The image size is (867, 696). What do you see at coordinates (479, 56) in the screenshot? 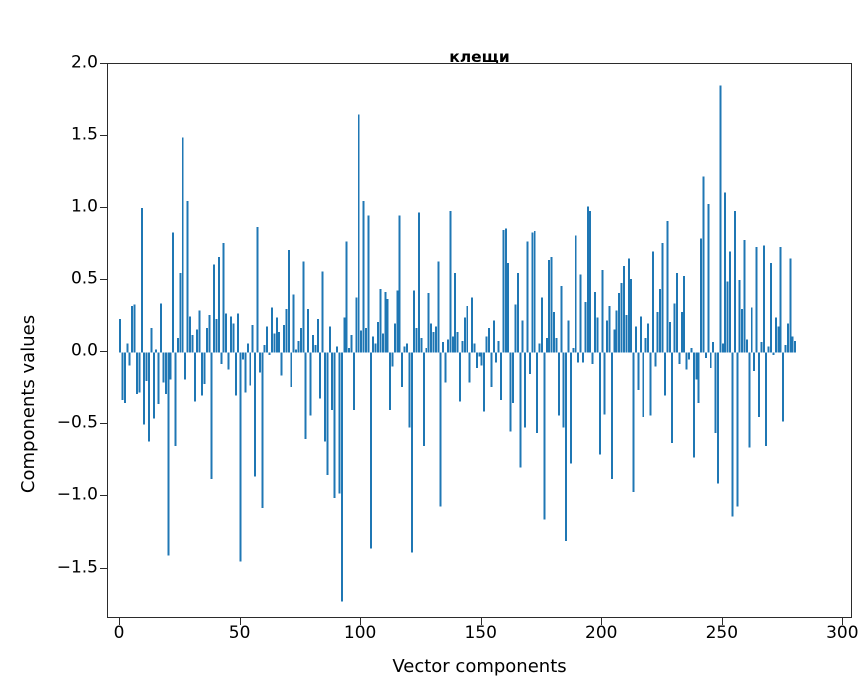
I see `chart-title-line-1: клещи` at bounding box center [479, 56].